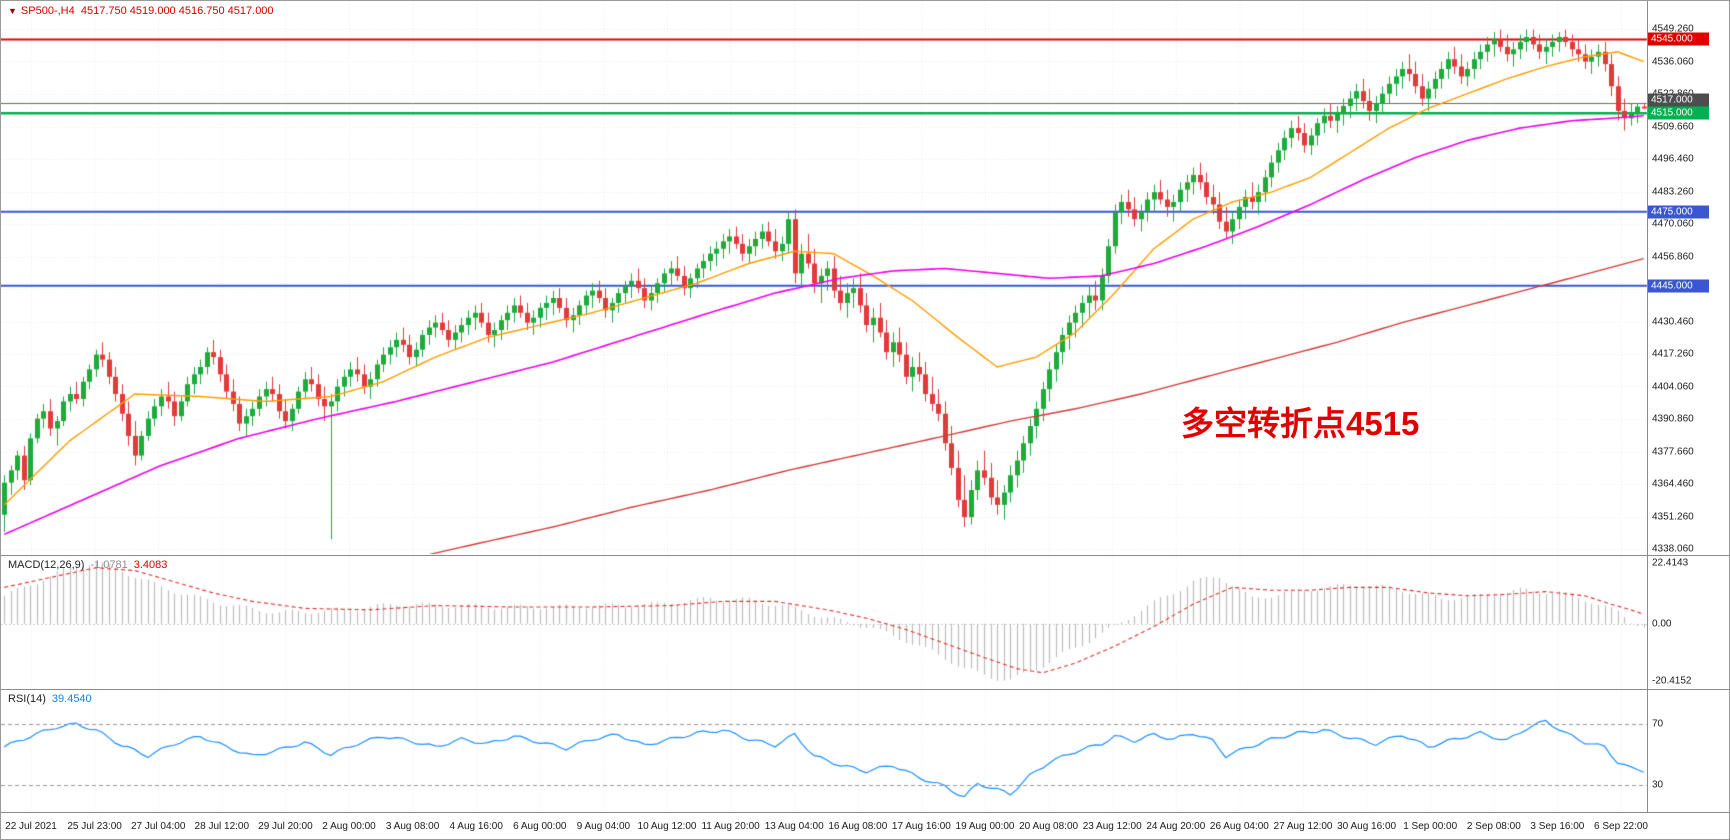  Describe the element at coordinates (858, 826) in the screenshot. I see `time-axis-label: 16 Aug 08:00` at that location.